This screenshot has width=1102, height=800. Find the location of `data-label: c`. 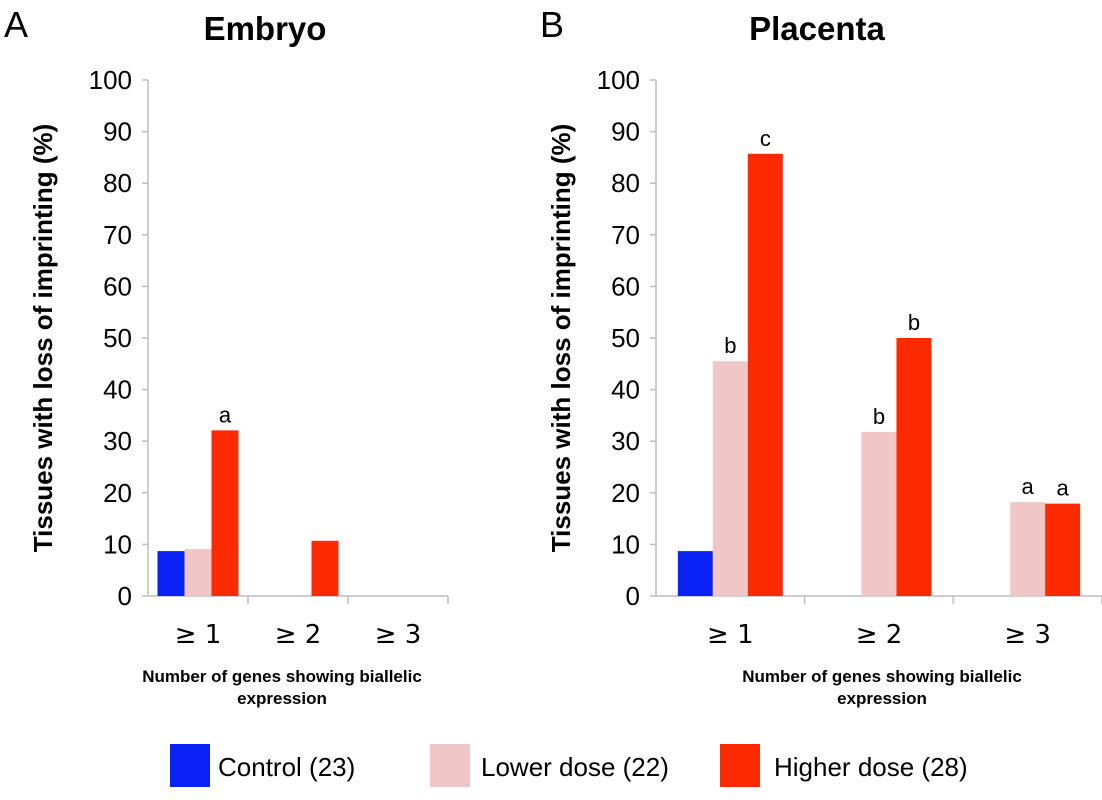

data-label: c is located at coordinates (765, 138).